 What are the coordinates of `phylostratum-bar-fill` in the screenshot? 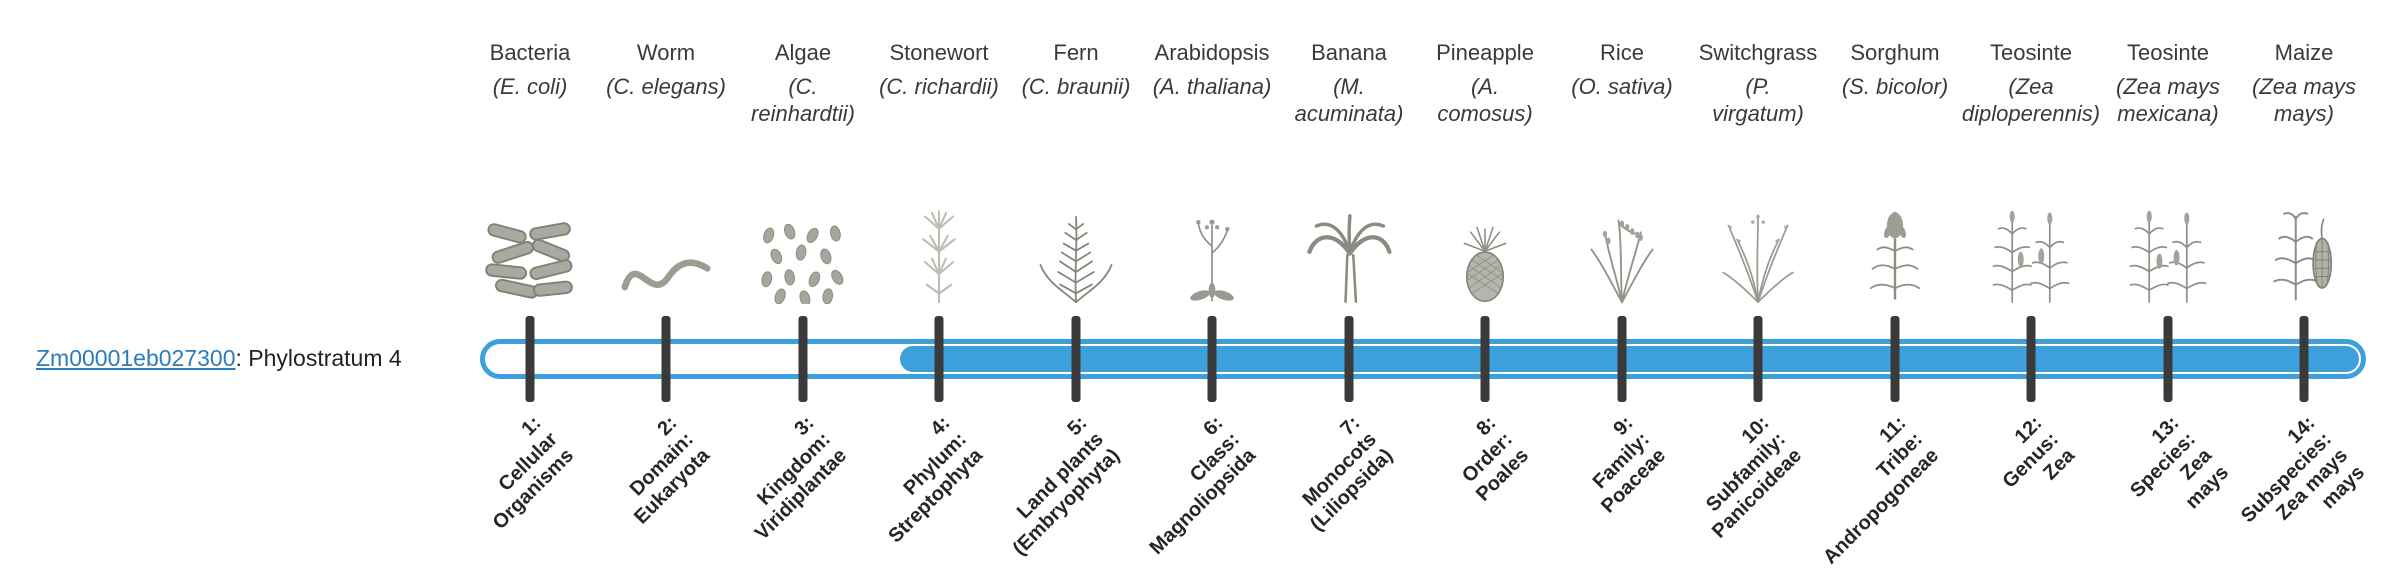 It's located at (1629, 359).